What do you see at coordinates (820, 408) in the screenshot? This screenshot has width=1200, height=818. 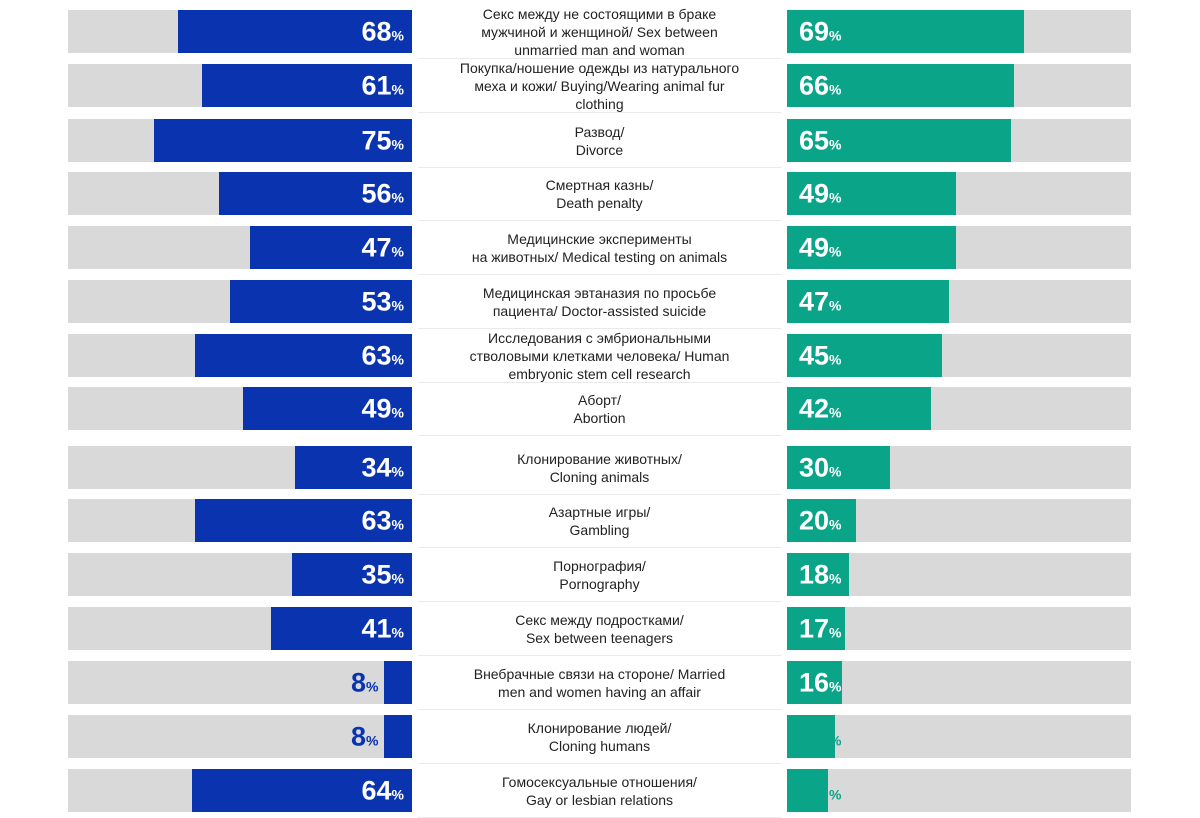 I see `right-value-label: 42%` at bounding box center [820, 408].